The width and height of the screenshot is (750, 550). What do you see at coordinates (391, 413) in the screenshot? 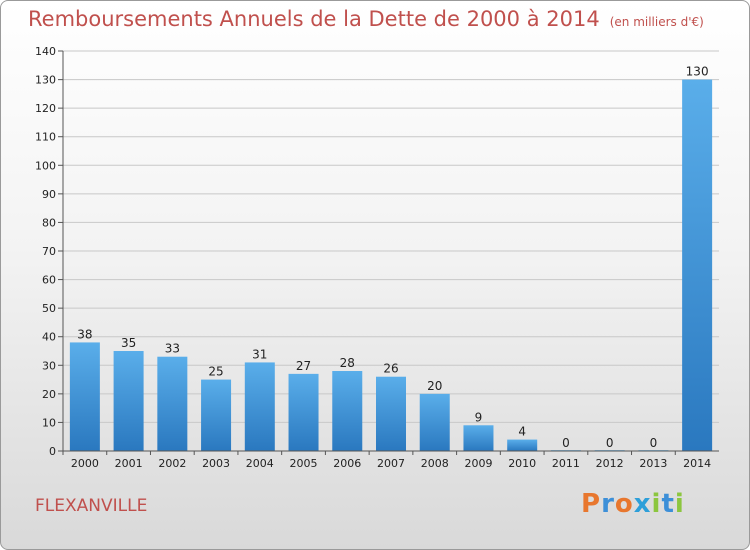
I see `bar-2007` at bounding box center [391, 413].